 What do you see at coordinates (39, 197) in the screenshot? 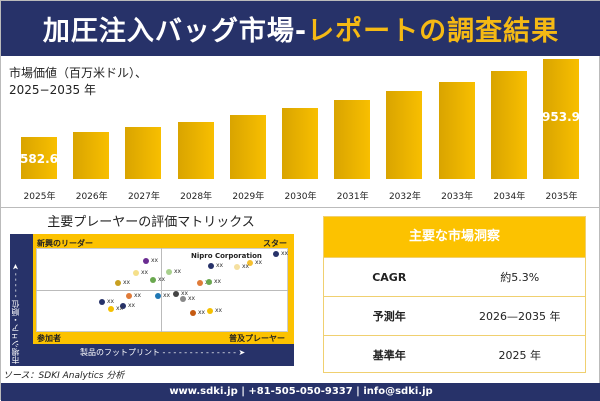
I see `x-tick-label: 2025年` at bounding box center [39, 197].